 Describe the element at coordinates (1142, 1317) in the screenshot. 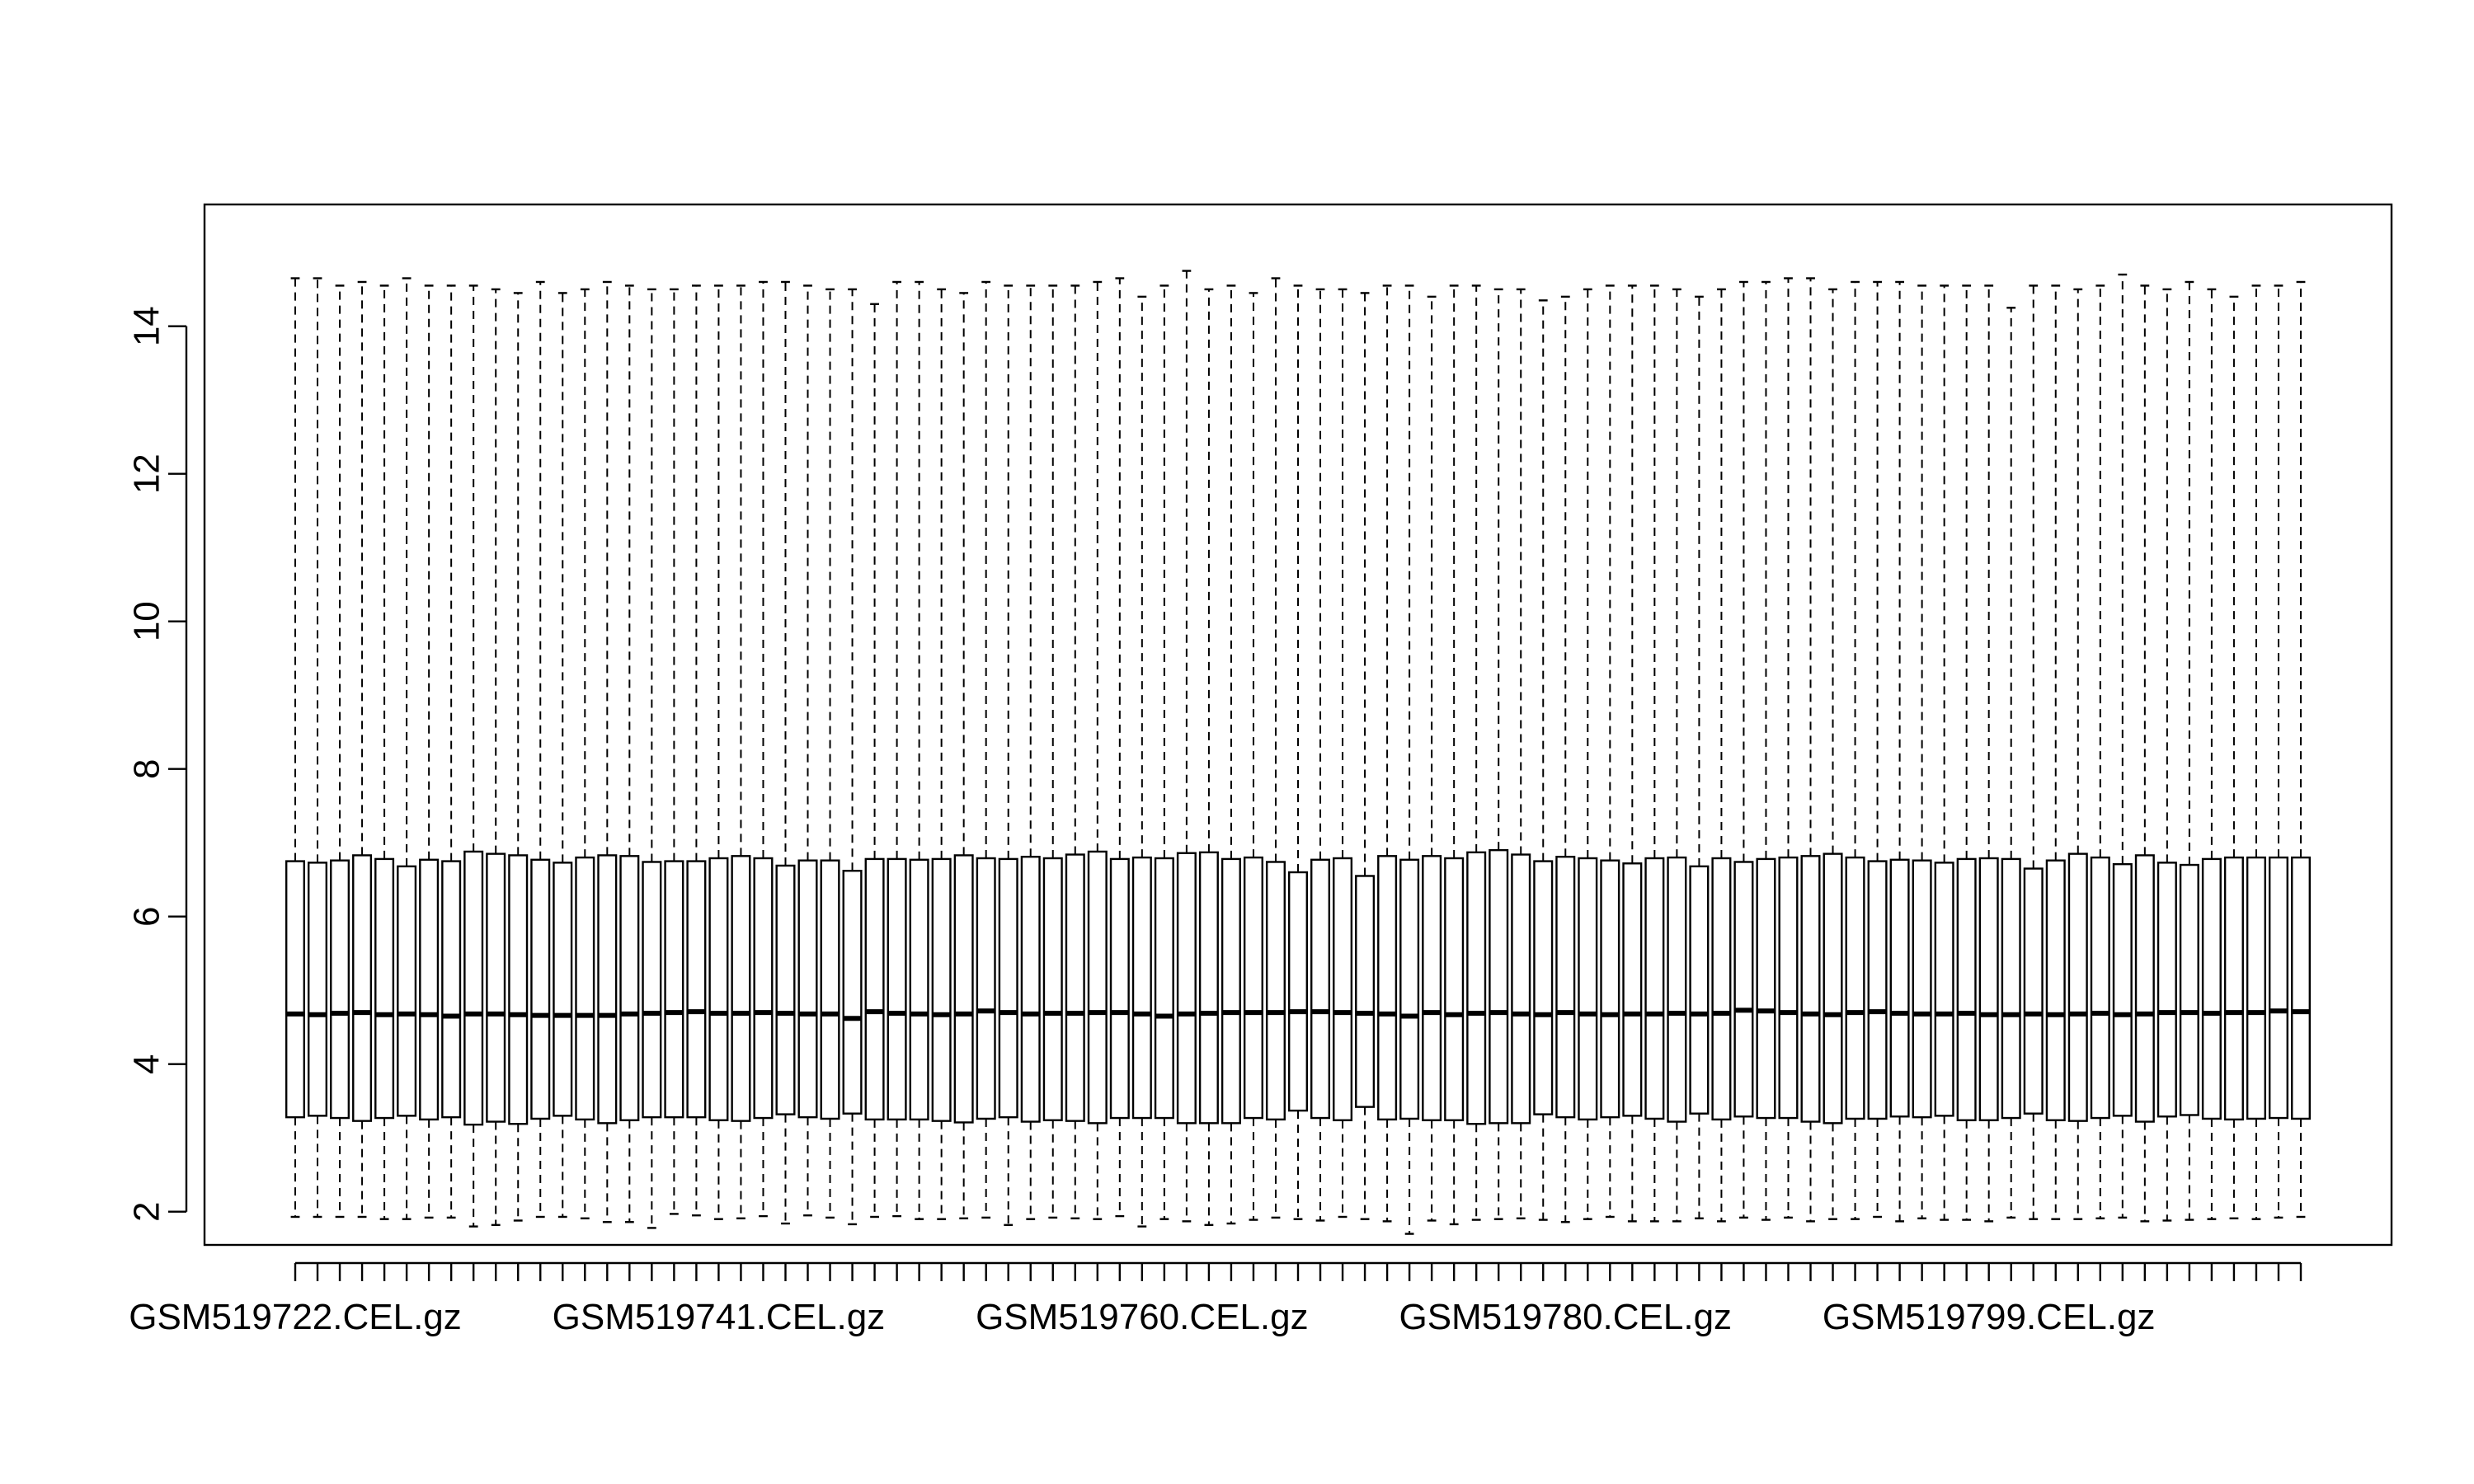

I see `x-tick-label: GSM519760.CEL.gz` at that location.